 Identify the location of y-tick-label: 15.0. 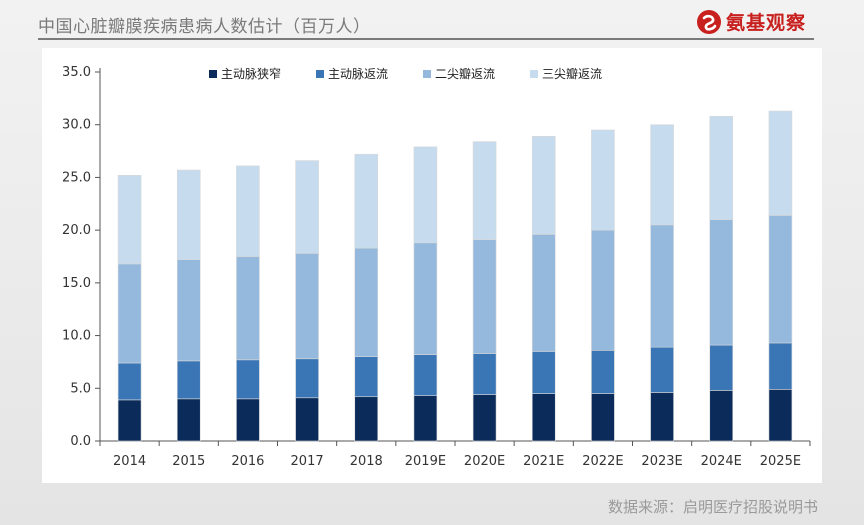
(76, 283).